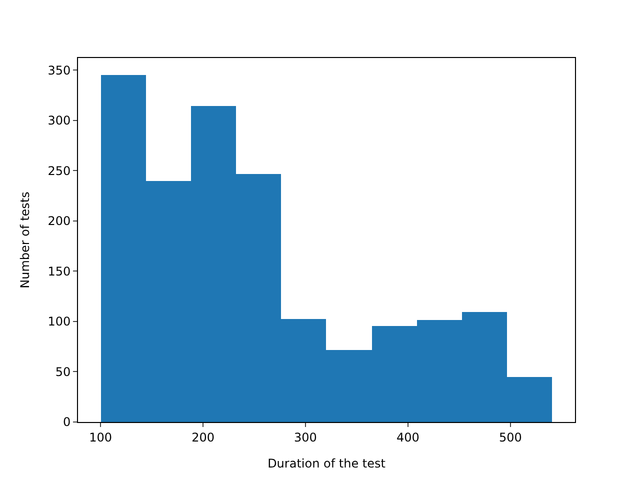  What do you see at coordinates (408, 437) in the screenshot?
I see `x-tick-label: 400` at bounding box center [408, 437].